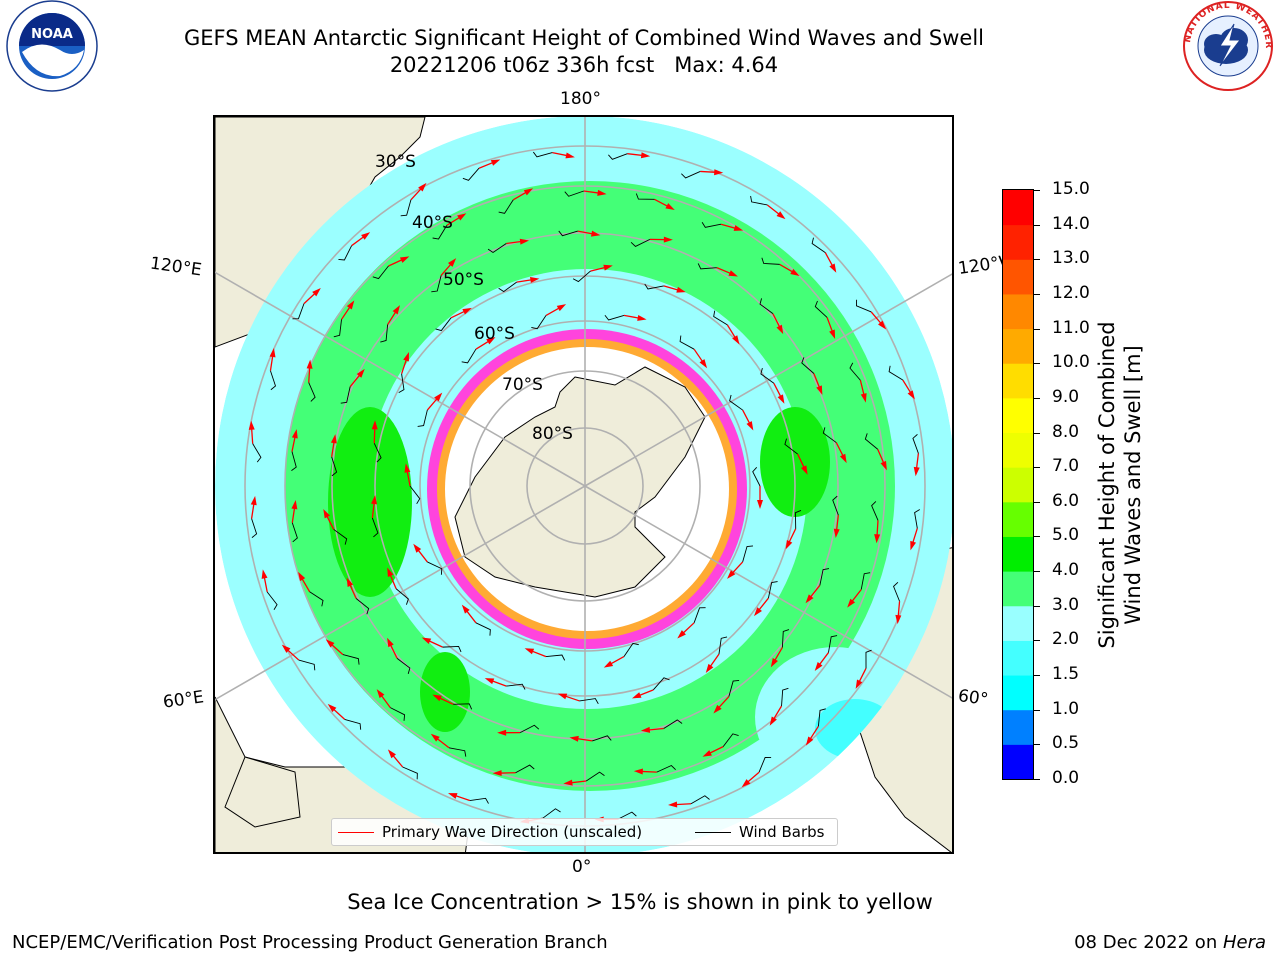 The image size is (1280, 960). What do you see at coordinates (1066, 674) in the screenshot?
I see `colorbar-tick-label: 1.5` at bounding box center [1066, 674].